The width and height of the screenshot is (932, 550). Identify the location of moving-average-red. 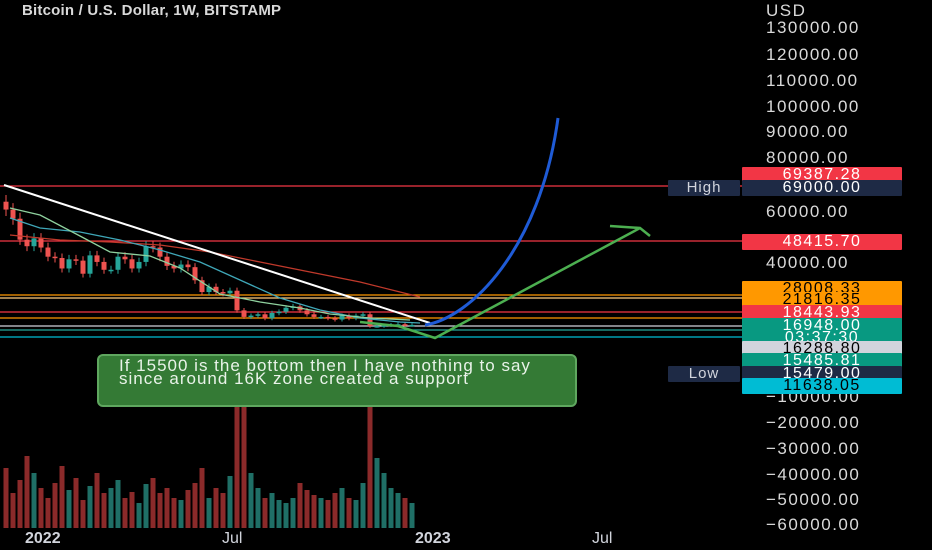
(215, 266).